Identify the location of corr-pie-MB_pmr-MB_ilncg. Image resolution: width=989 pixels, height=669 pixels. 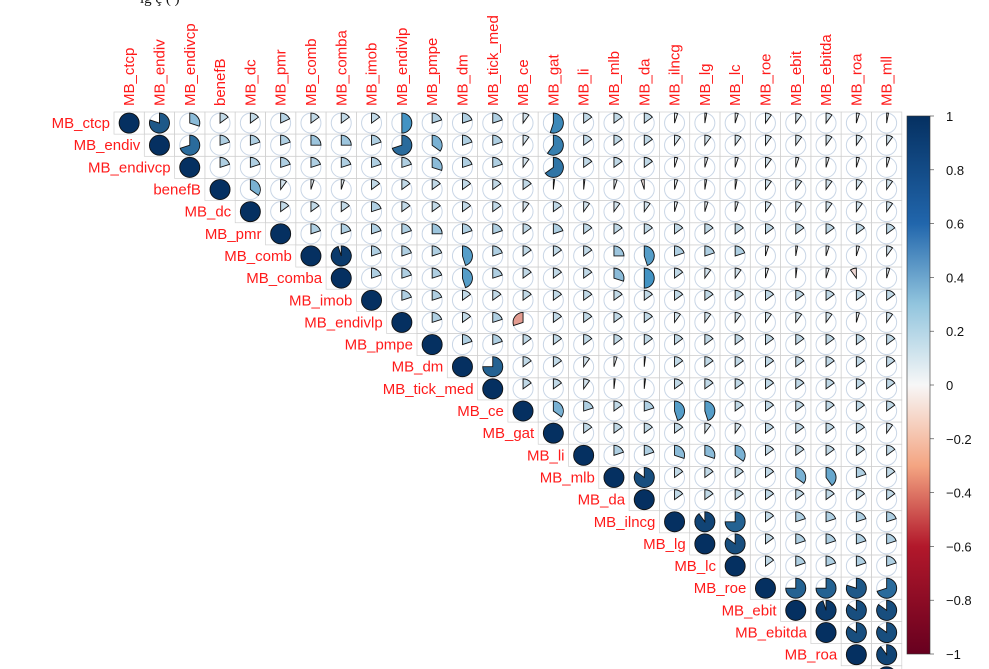
(675, 234).